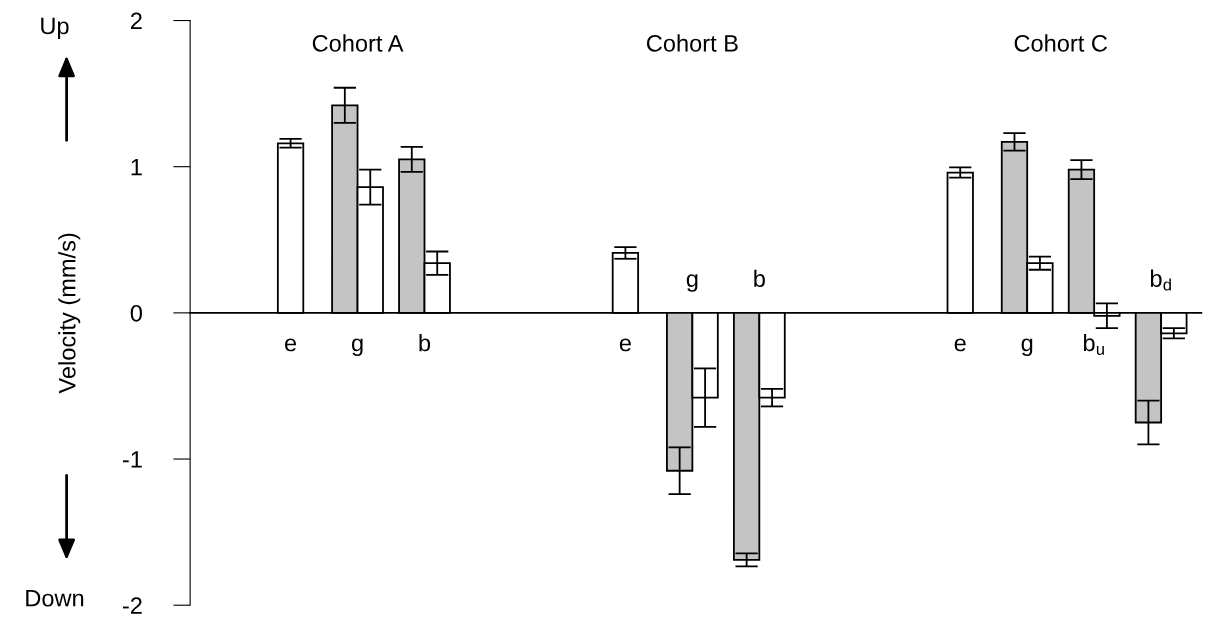 The width and height of the screenshot is (1211, 622). What do you see at coordinates (692, 43) in the screenshot?
I see `annotation: Cohort B` at bounding box center [692, 43].